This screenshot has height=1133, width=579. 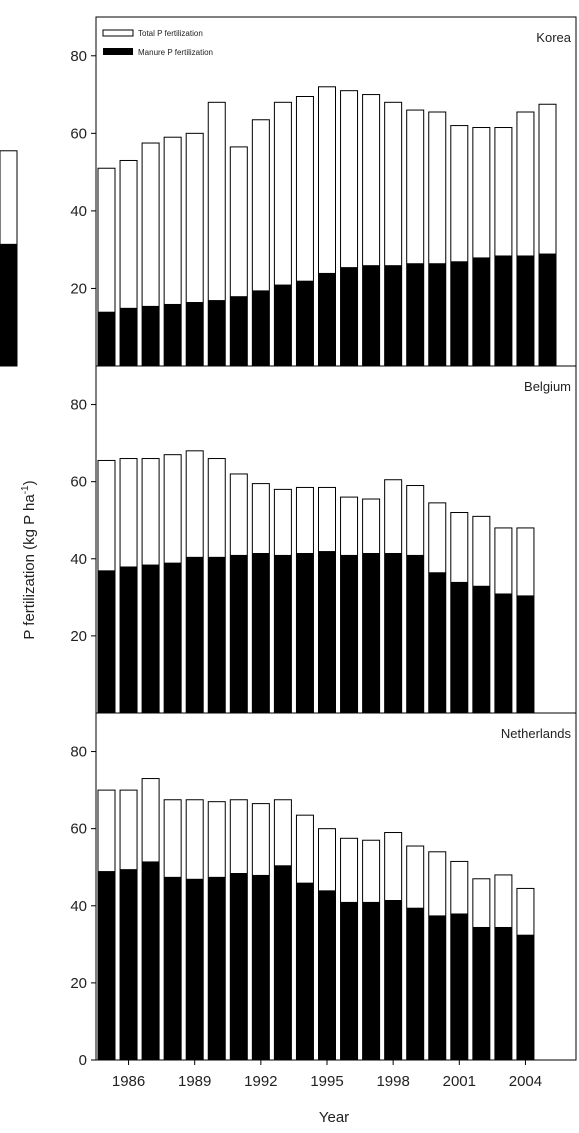 I want to click on y-axis-label: P fertilization (kg P ha-1), so click(x=29, y=559).